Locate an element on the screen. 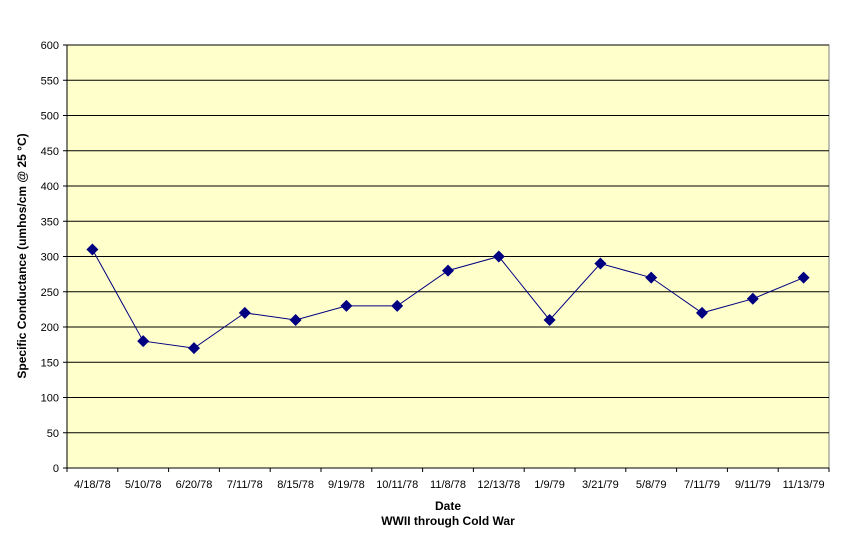  x-axis-title: Date is located at coordinates (448, 506).